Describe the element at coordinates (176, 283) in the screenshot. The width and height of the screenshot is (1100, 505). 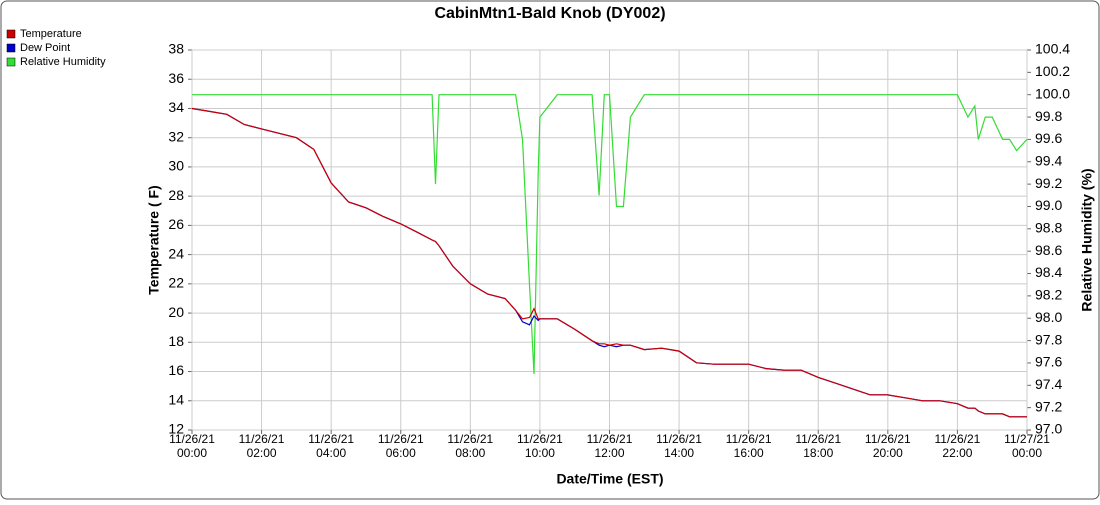
I see `y-tick-label: 22` at that location.